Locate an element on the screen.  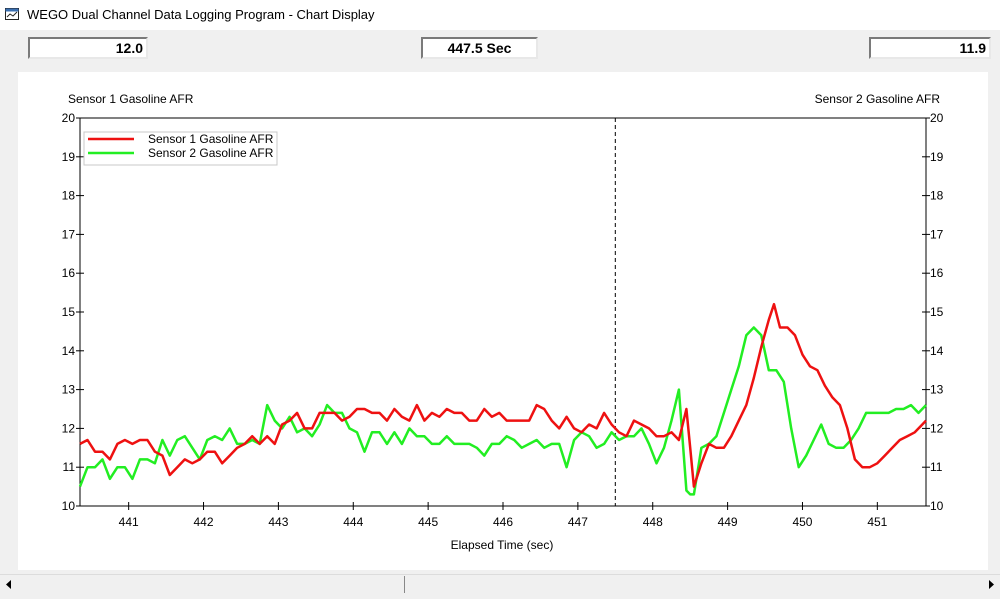
x-tick-label: 443 is located at coordinates (278, 522).